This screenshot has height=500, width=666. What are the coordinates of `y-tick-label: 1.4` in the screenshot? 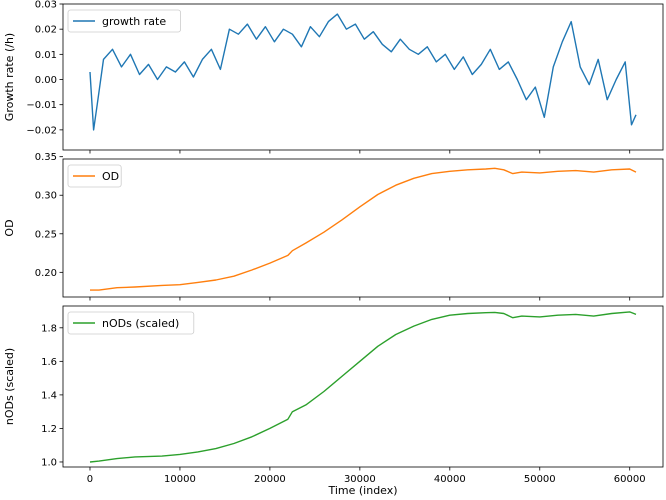 It's located at (49, 395).